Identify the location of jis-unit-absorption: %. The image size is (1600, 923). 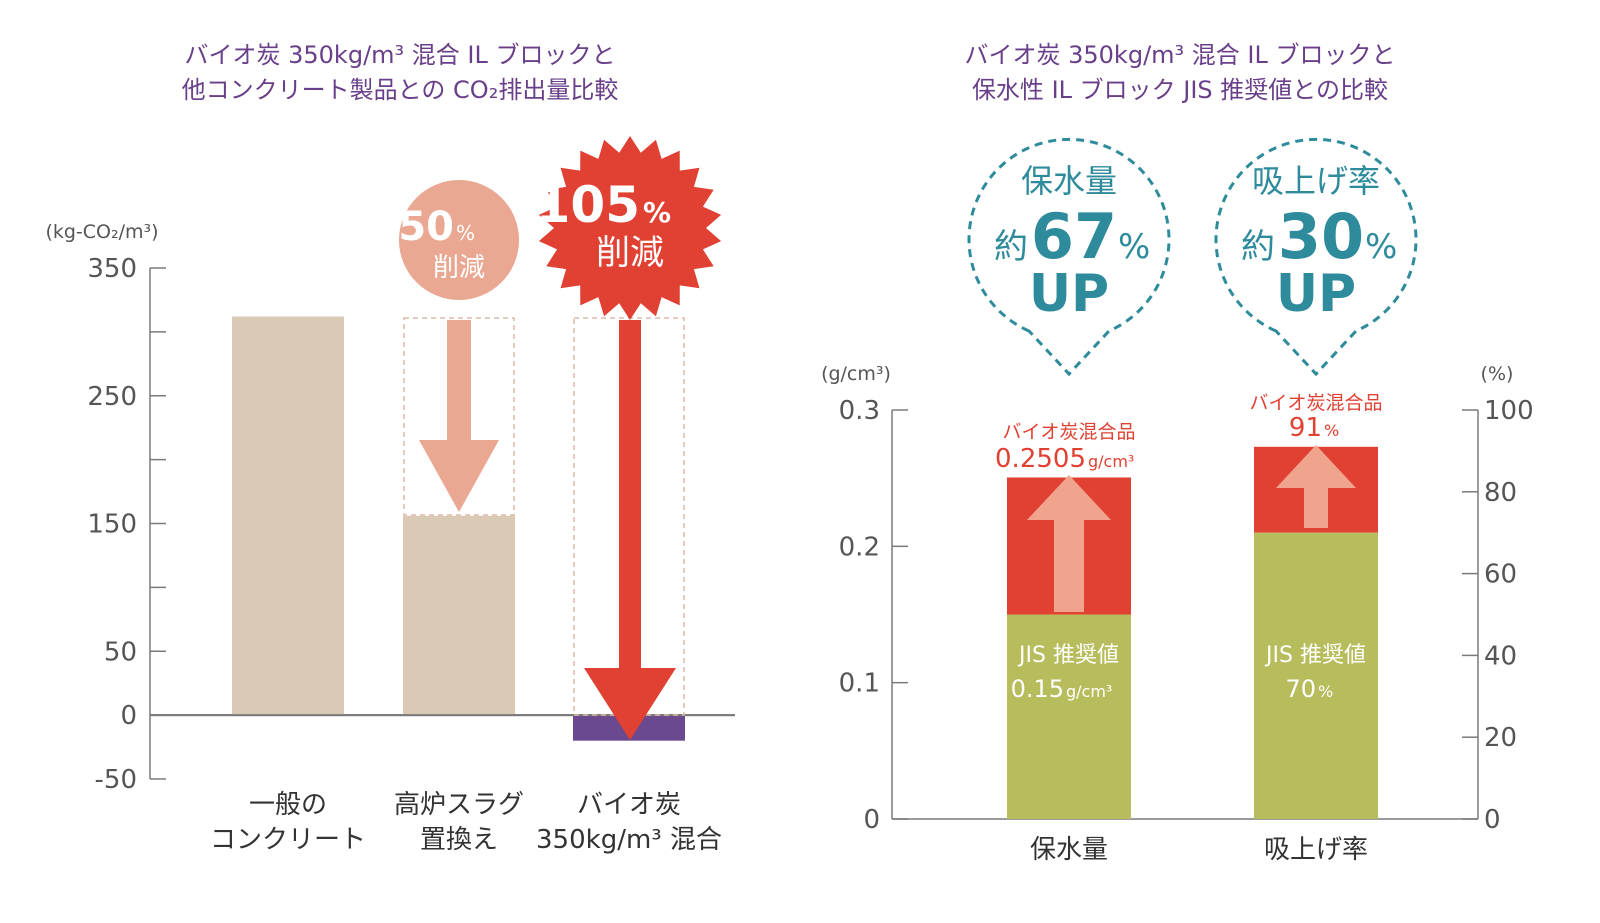
(1325, 691).